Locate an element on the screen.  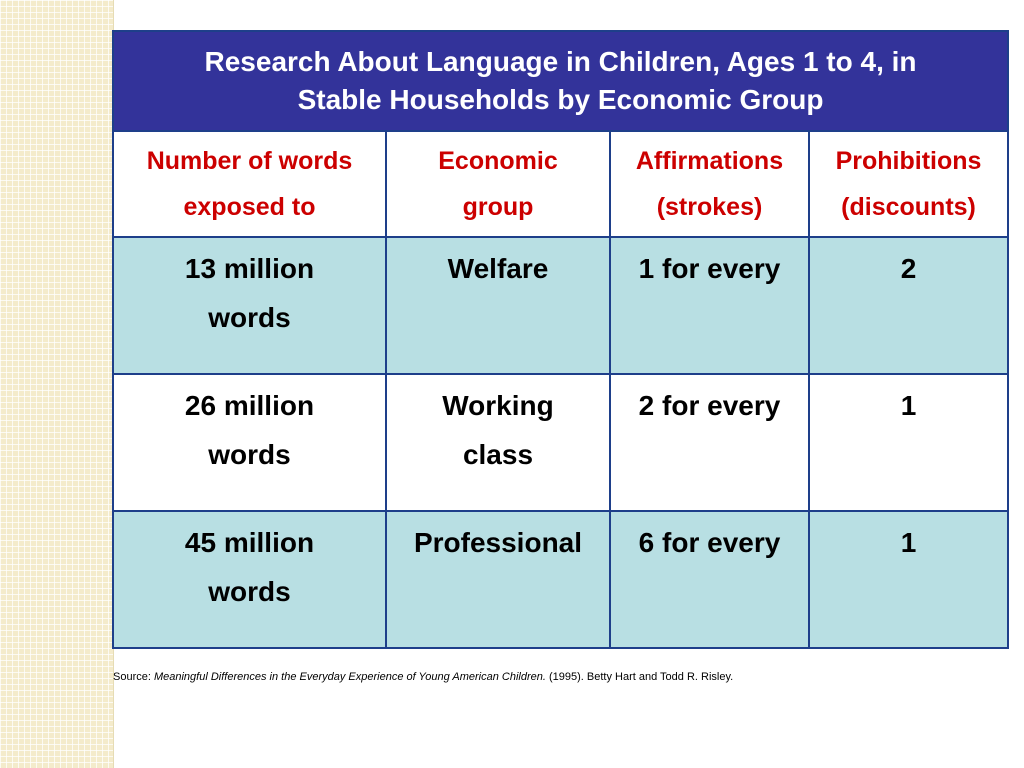
cell-line: Professional is located at coordinates (498, 542).